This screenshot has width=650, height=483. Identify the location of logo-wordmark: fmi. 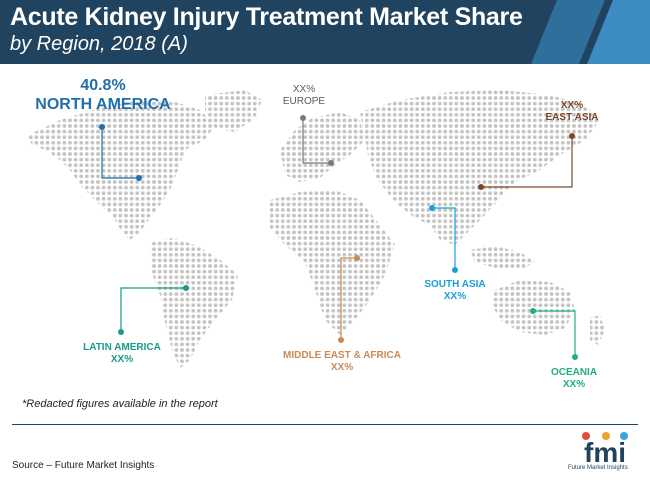
(605, 452).